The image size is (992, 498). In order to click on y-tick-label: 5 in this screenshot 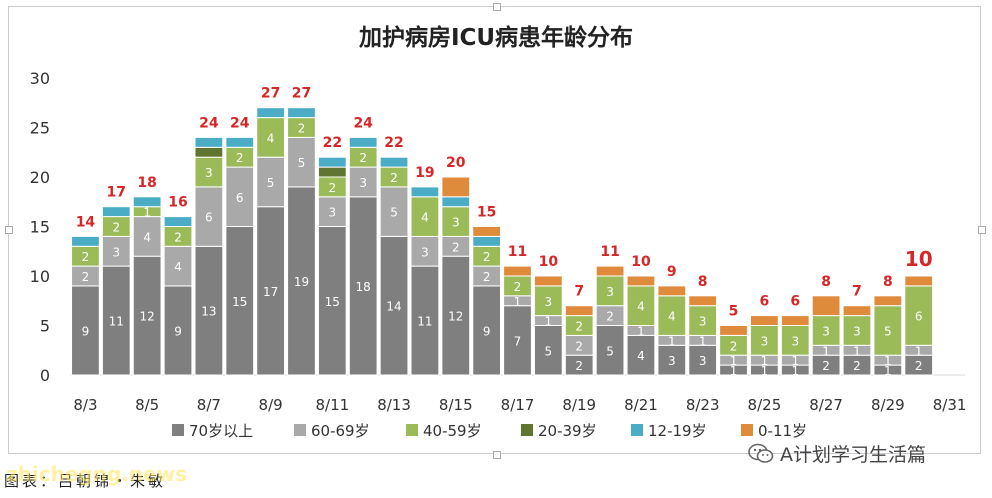, I will do `click(45, 326)`.